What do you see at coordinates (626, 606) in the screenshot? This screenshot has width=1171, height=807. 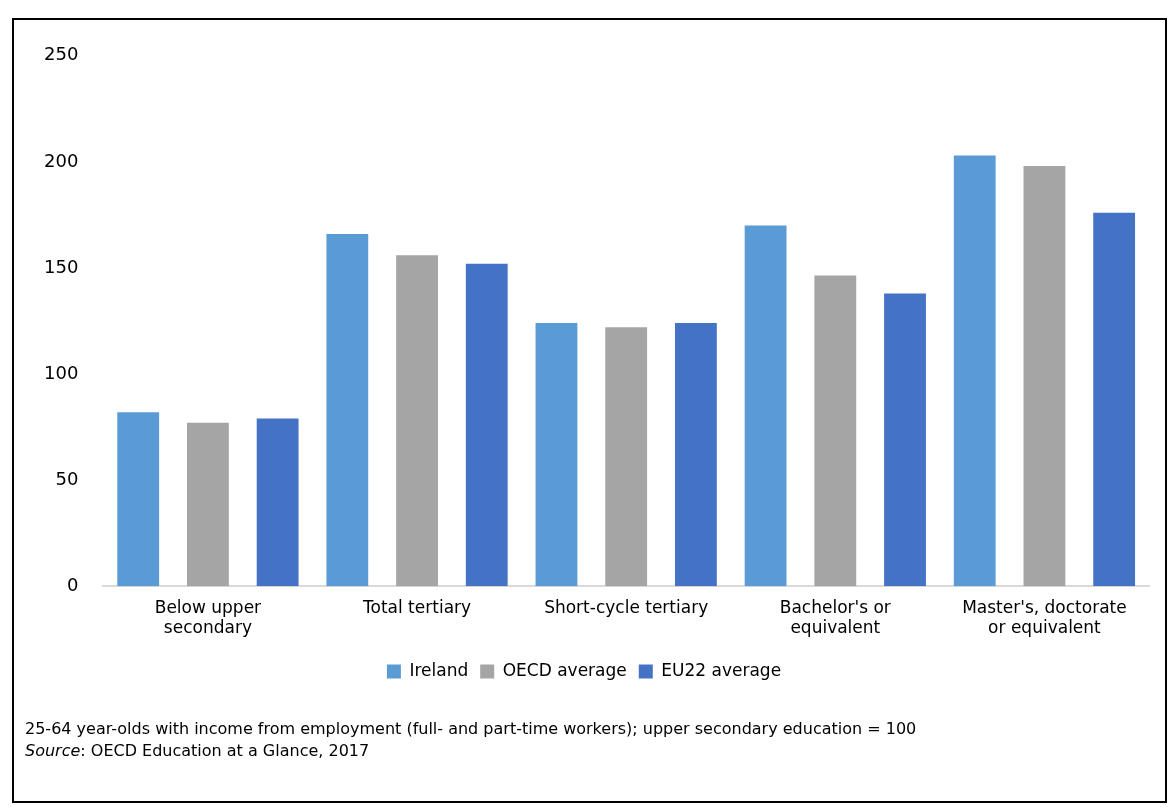 I see `x-tick-label: Short-cycle tertiary` at bounding box center [626, 606].